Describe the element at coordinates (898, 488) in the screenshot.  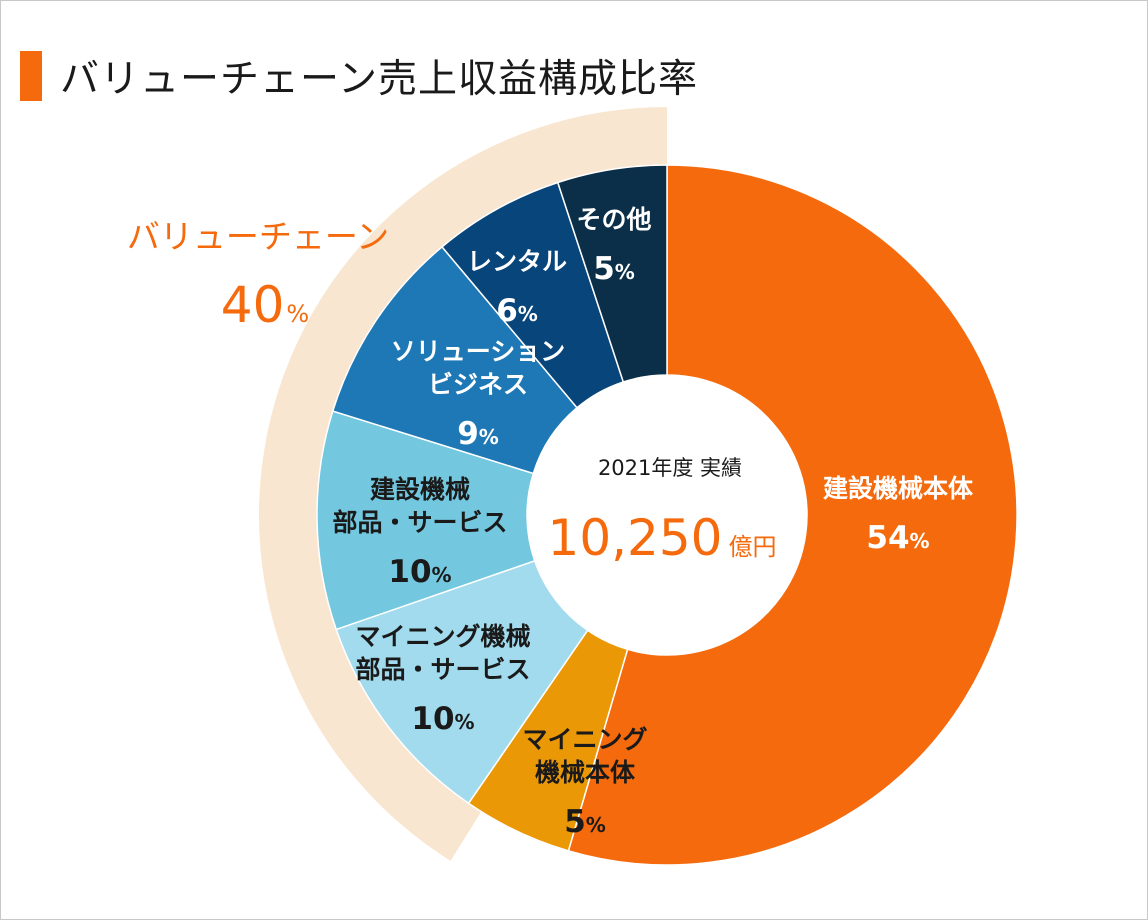
I see `segment-name-line: 建設機械本体` at that location.